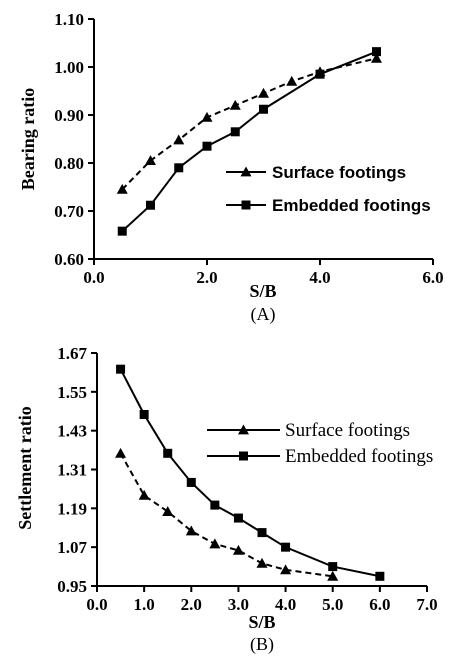 The image size is (474, 662). I want to click on y-tick-label: 1.67, so click(72, 353).